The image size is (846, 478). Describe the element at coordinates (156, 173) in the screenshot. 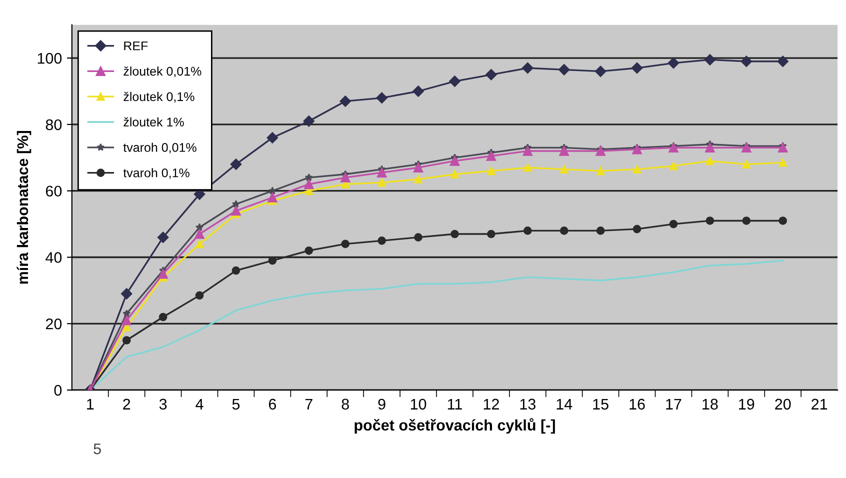

I see `legend-label: tvaroh 0,1%` at that location.